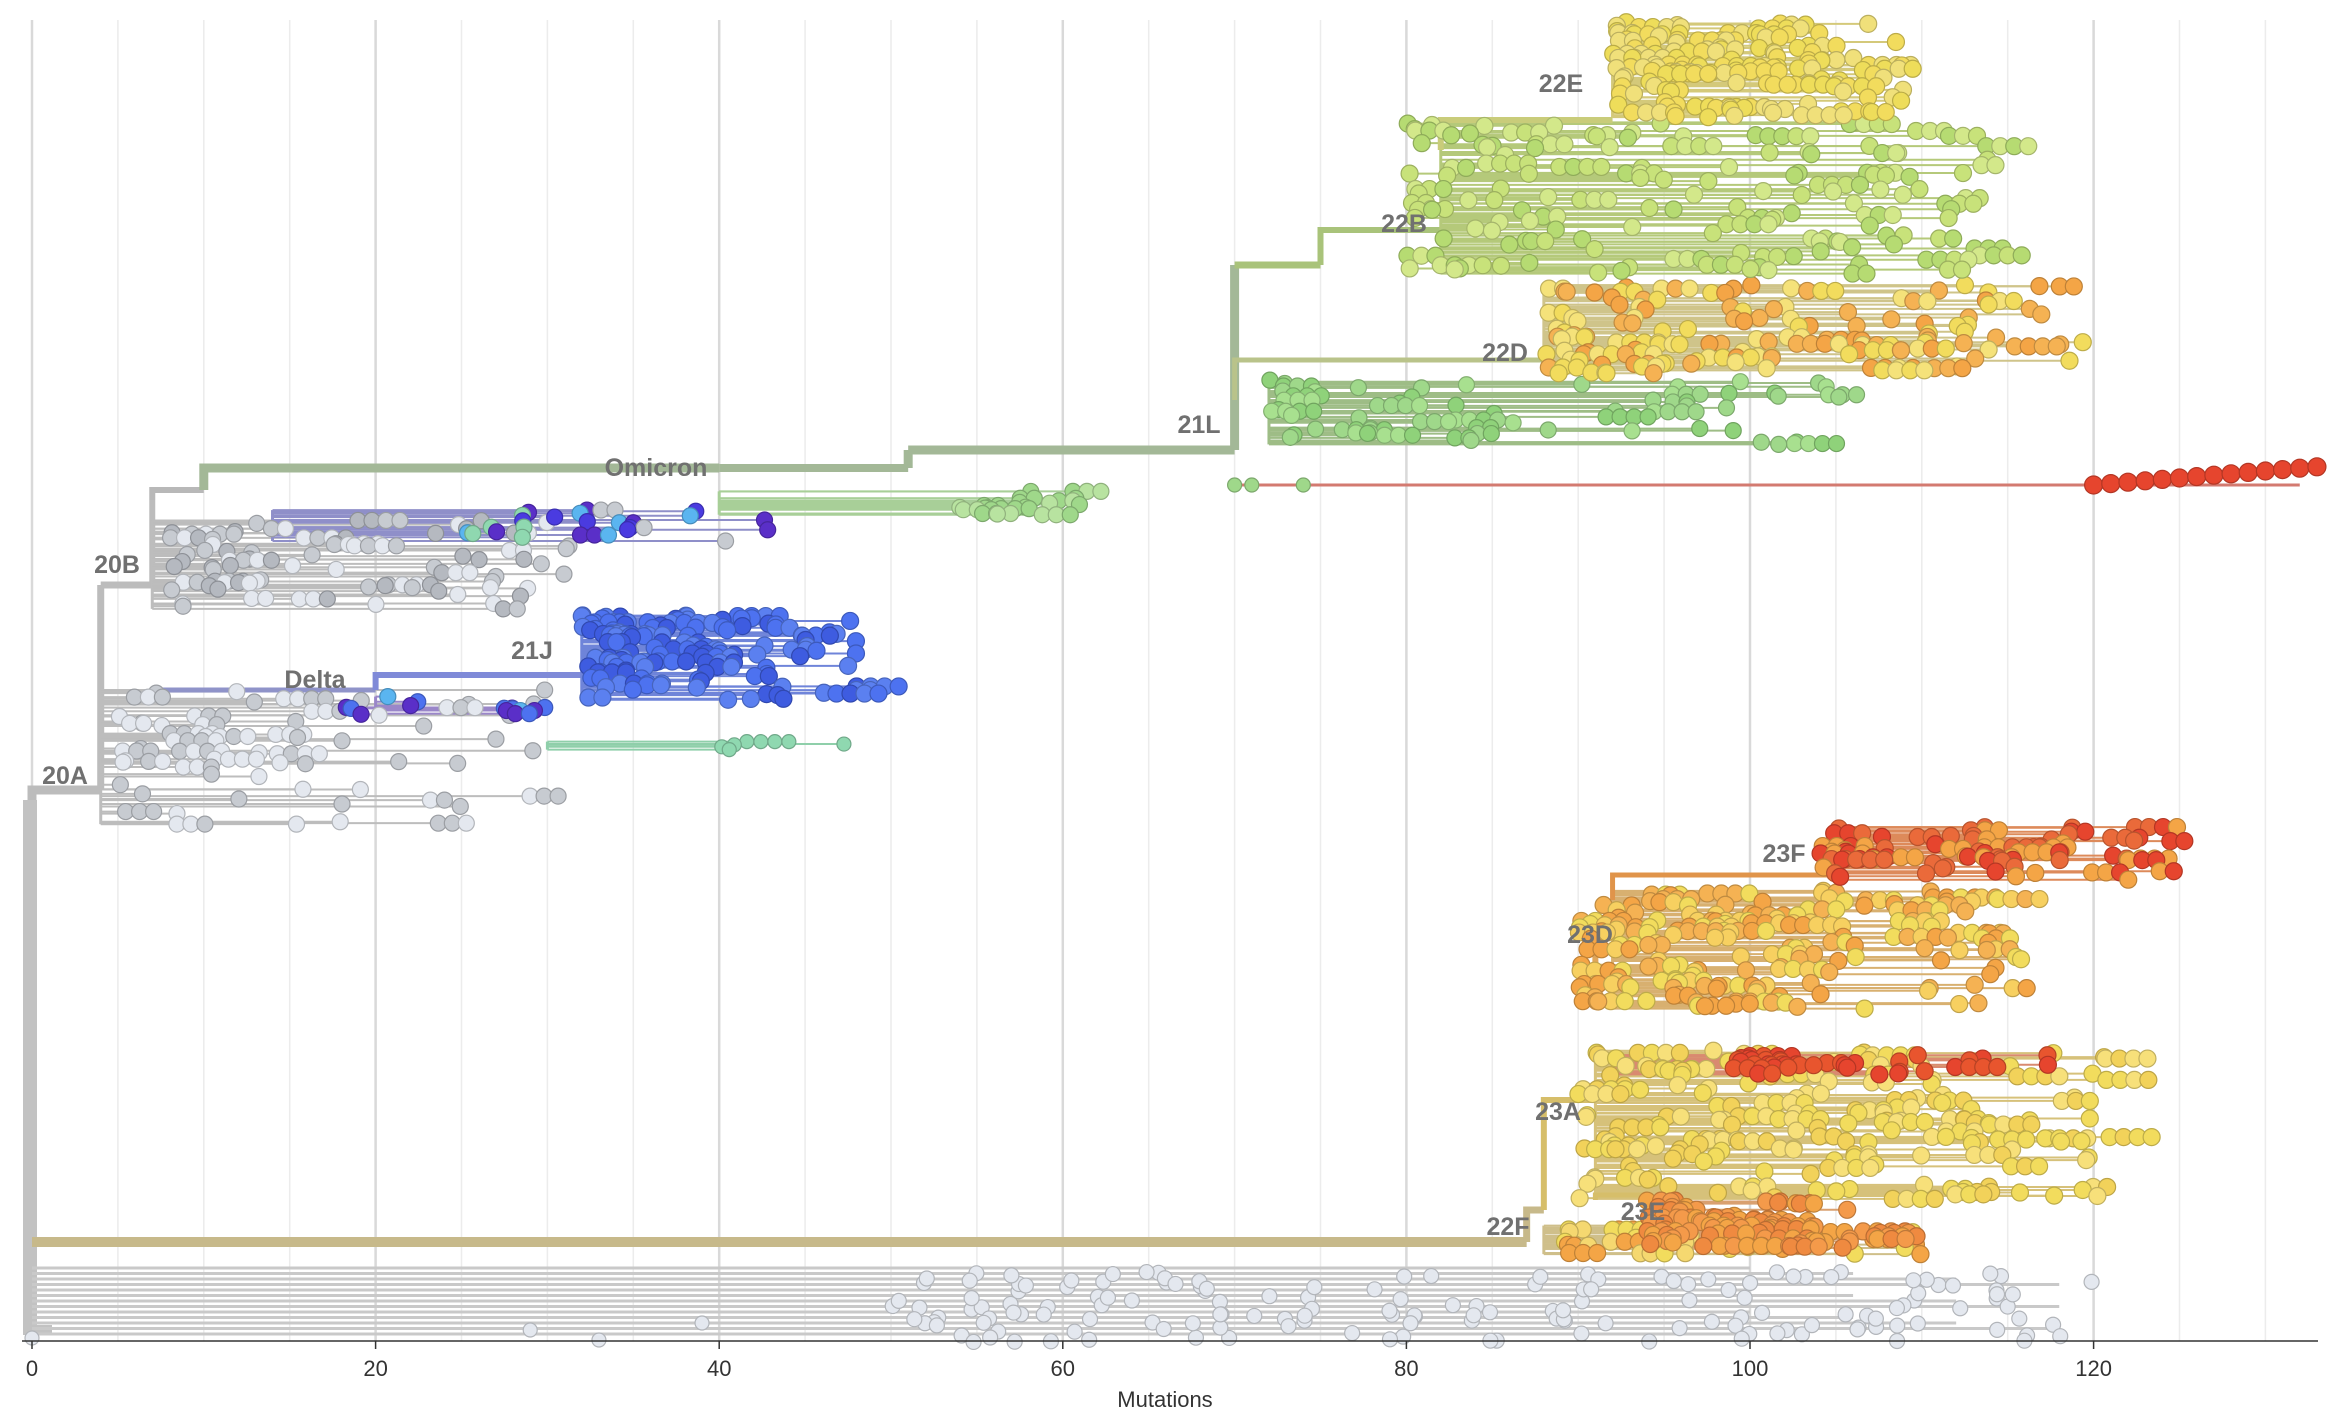  Describe the element at coordinates (1783, 854) in the screenshot. I see `clade-label: 23F` at that location.